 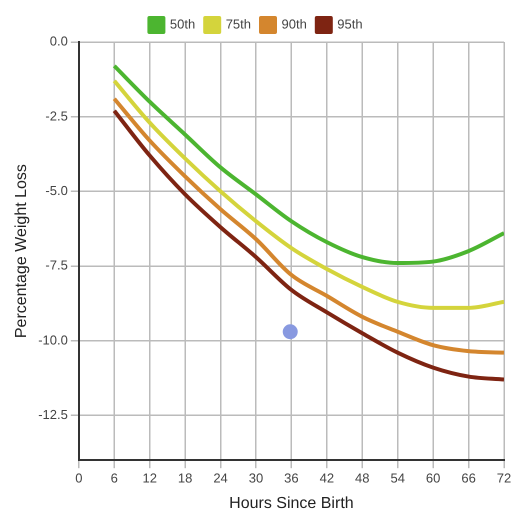 What do you see at coordinates (350, 24) in the screenshot?
I see `legend-label: 95th` at bounding box center [350, 24].